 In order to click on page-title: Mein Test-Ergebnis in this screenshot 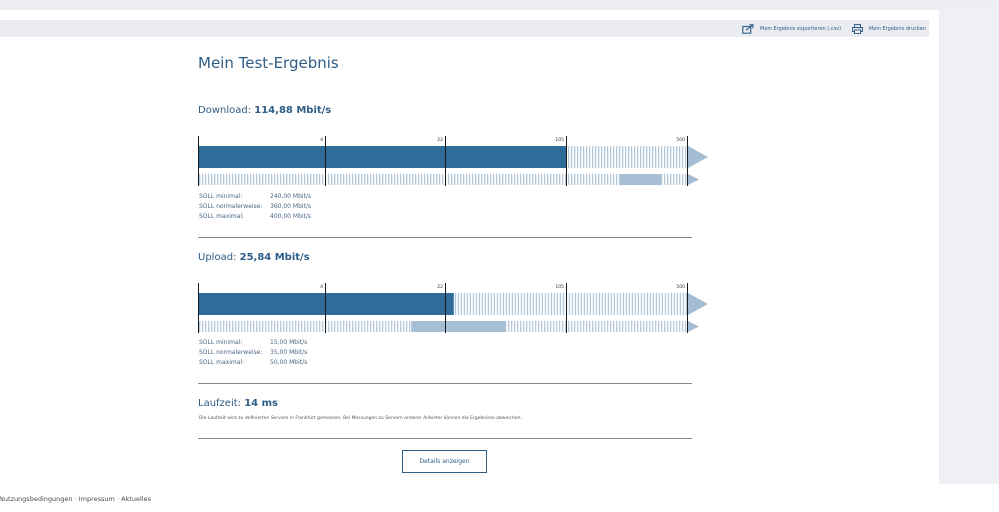, I will do `click(268, 63)`.